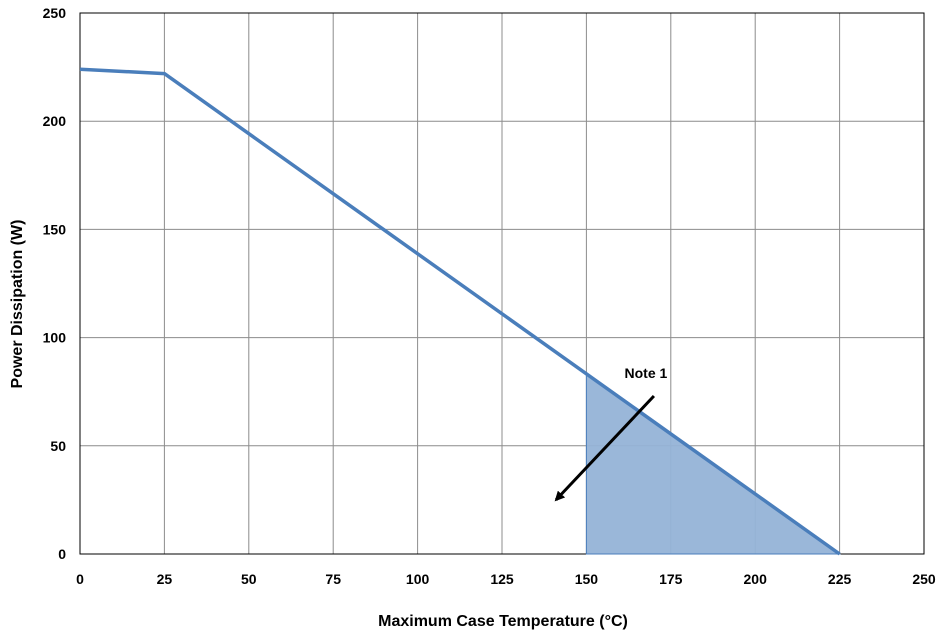  I want to click on y-axis-title: Power Dissipation (W), so click(17, 304).